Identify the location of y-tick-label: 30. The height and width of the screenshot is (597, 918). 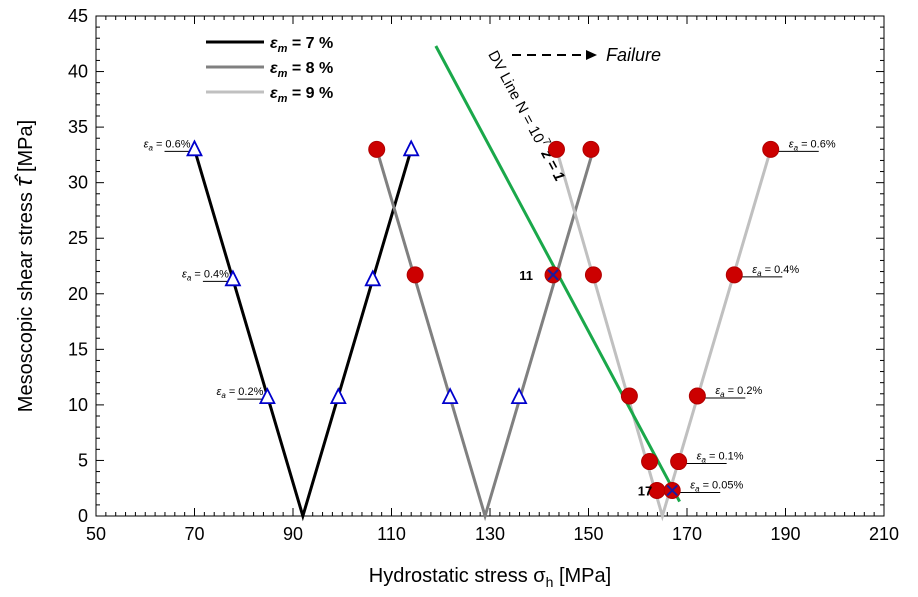
(78, 183).